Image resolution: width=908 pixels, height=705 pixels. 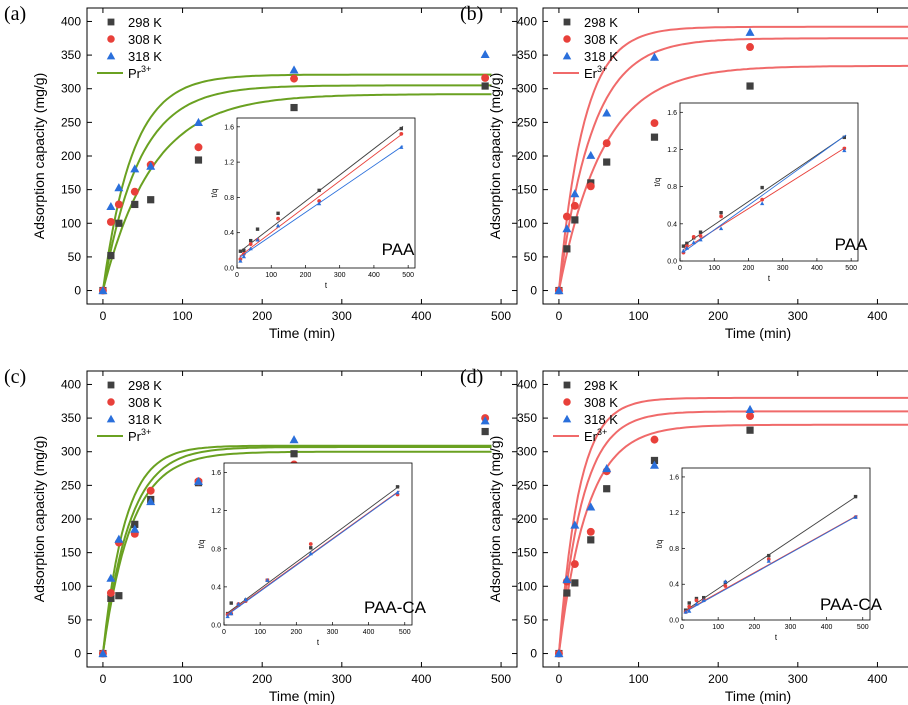 I want to click on inset-chart: 0 100 200 300 400 500 0.0 0.4 0.8 1.2 1.6 t t/q, so click(x=313, y=203).